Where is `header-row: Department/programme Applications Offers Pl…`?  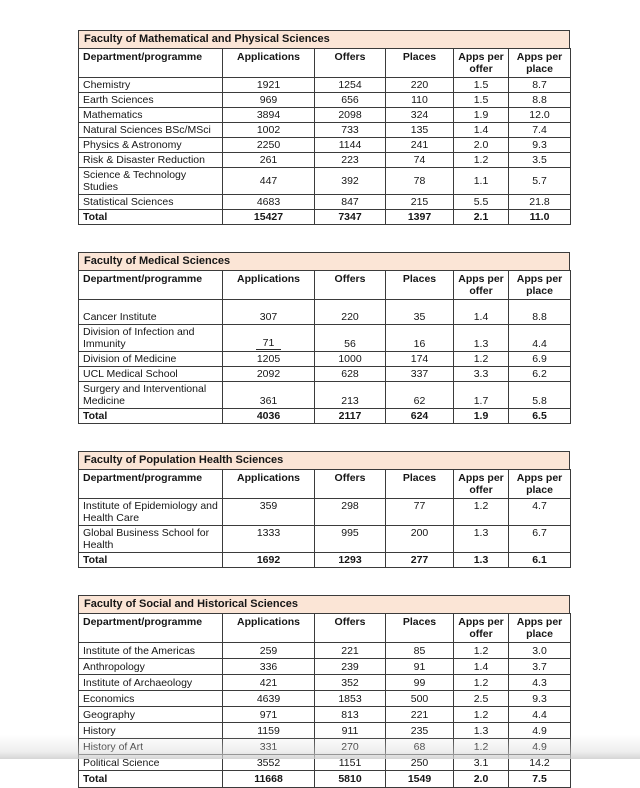 header-row: Department/programme Applications Offers Pl… is located at coordinates (324, 484).